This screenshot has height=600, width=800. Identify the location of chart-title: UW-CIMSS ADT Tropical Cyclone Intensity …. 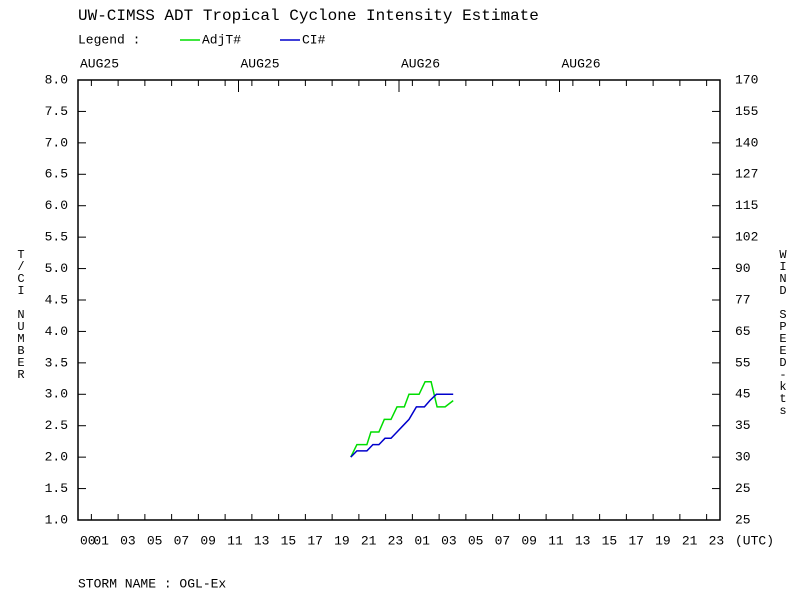
(308, 16).